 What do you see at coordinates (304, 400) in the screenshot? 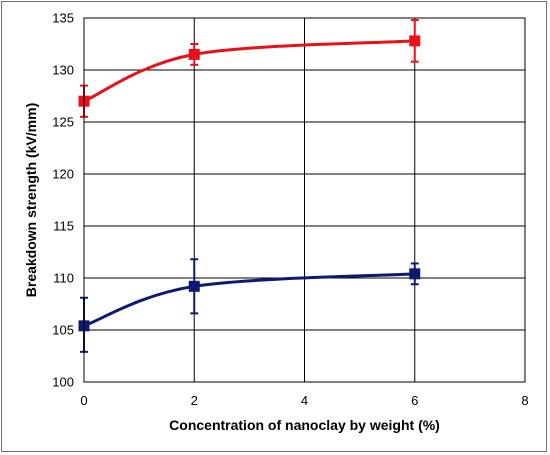
I see `x-tick-label: 4` at bounding box center [304, 400].